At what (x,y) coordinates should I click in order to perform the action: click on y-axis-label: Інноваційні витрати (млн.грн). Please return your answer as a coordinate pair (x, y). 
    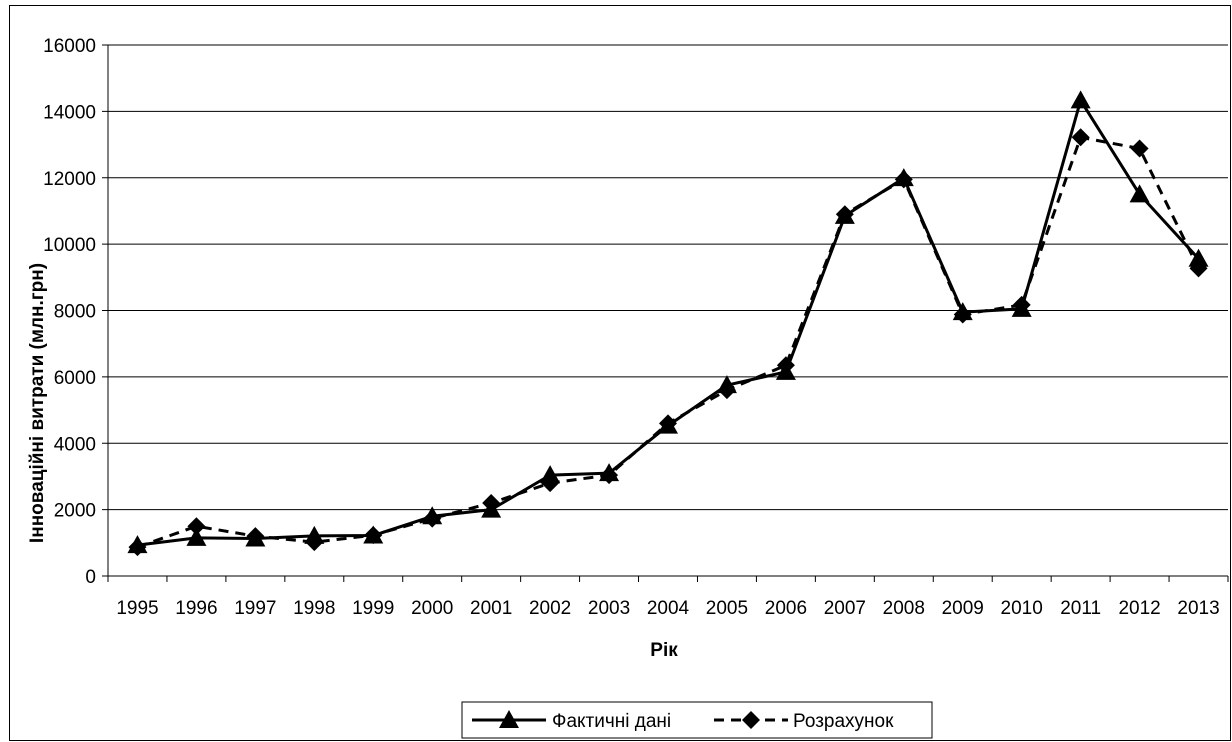
    Looking at the image, I should click on (37, 403).